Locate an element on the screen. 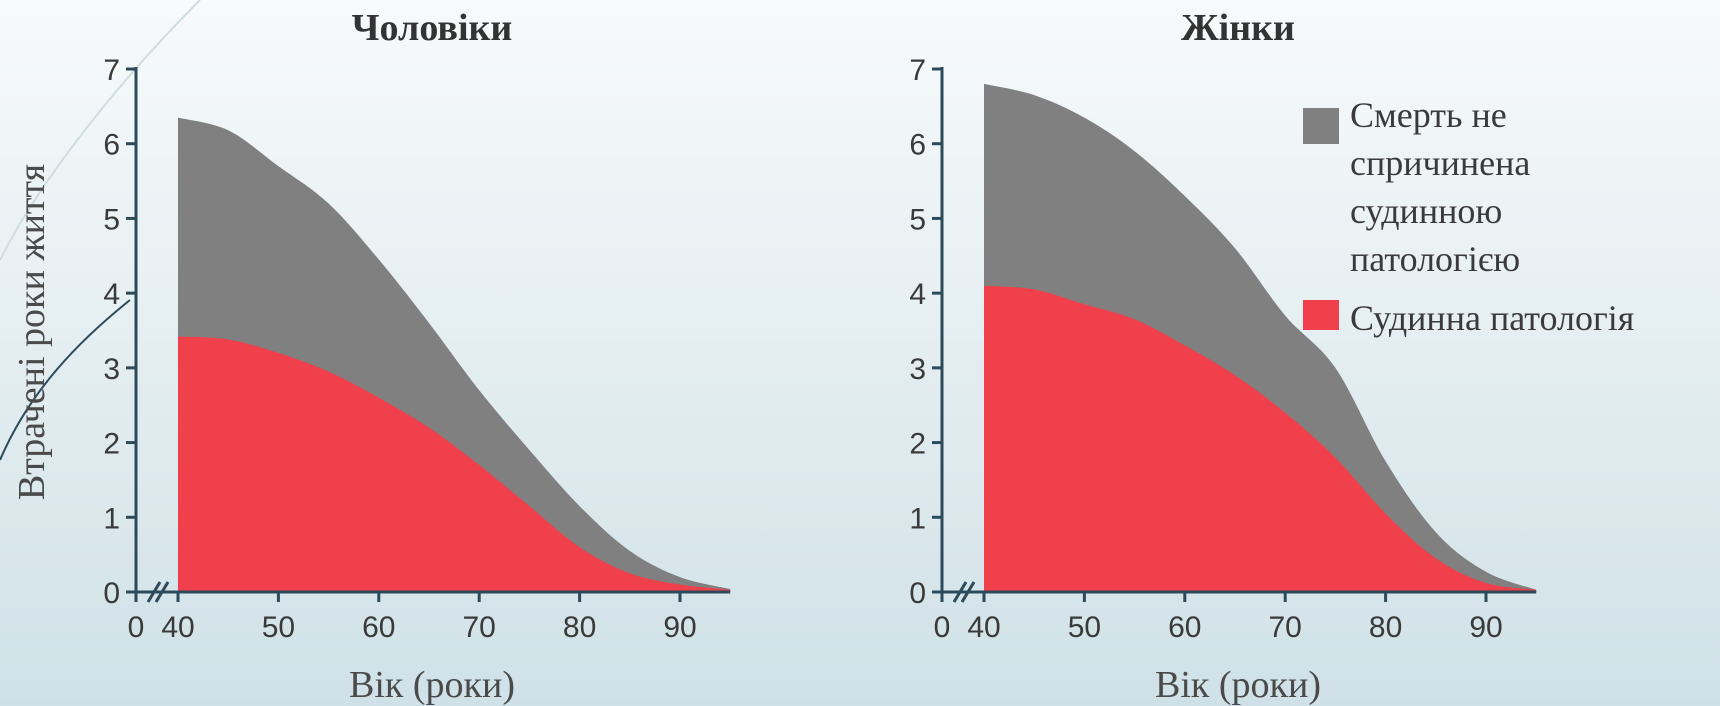 Image resolution: width=1720 pixels, height=706 pixels. legend-swatch-vascular is located at coordinates (1321, 315).